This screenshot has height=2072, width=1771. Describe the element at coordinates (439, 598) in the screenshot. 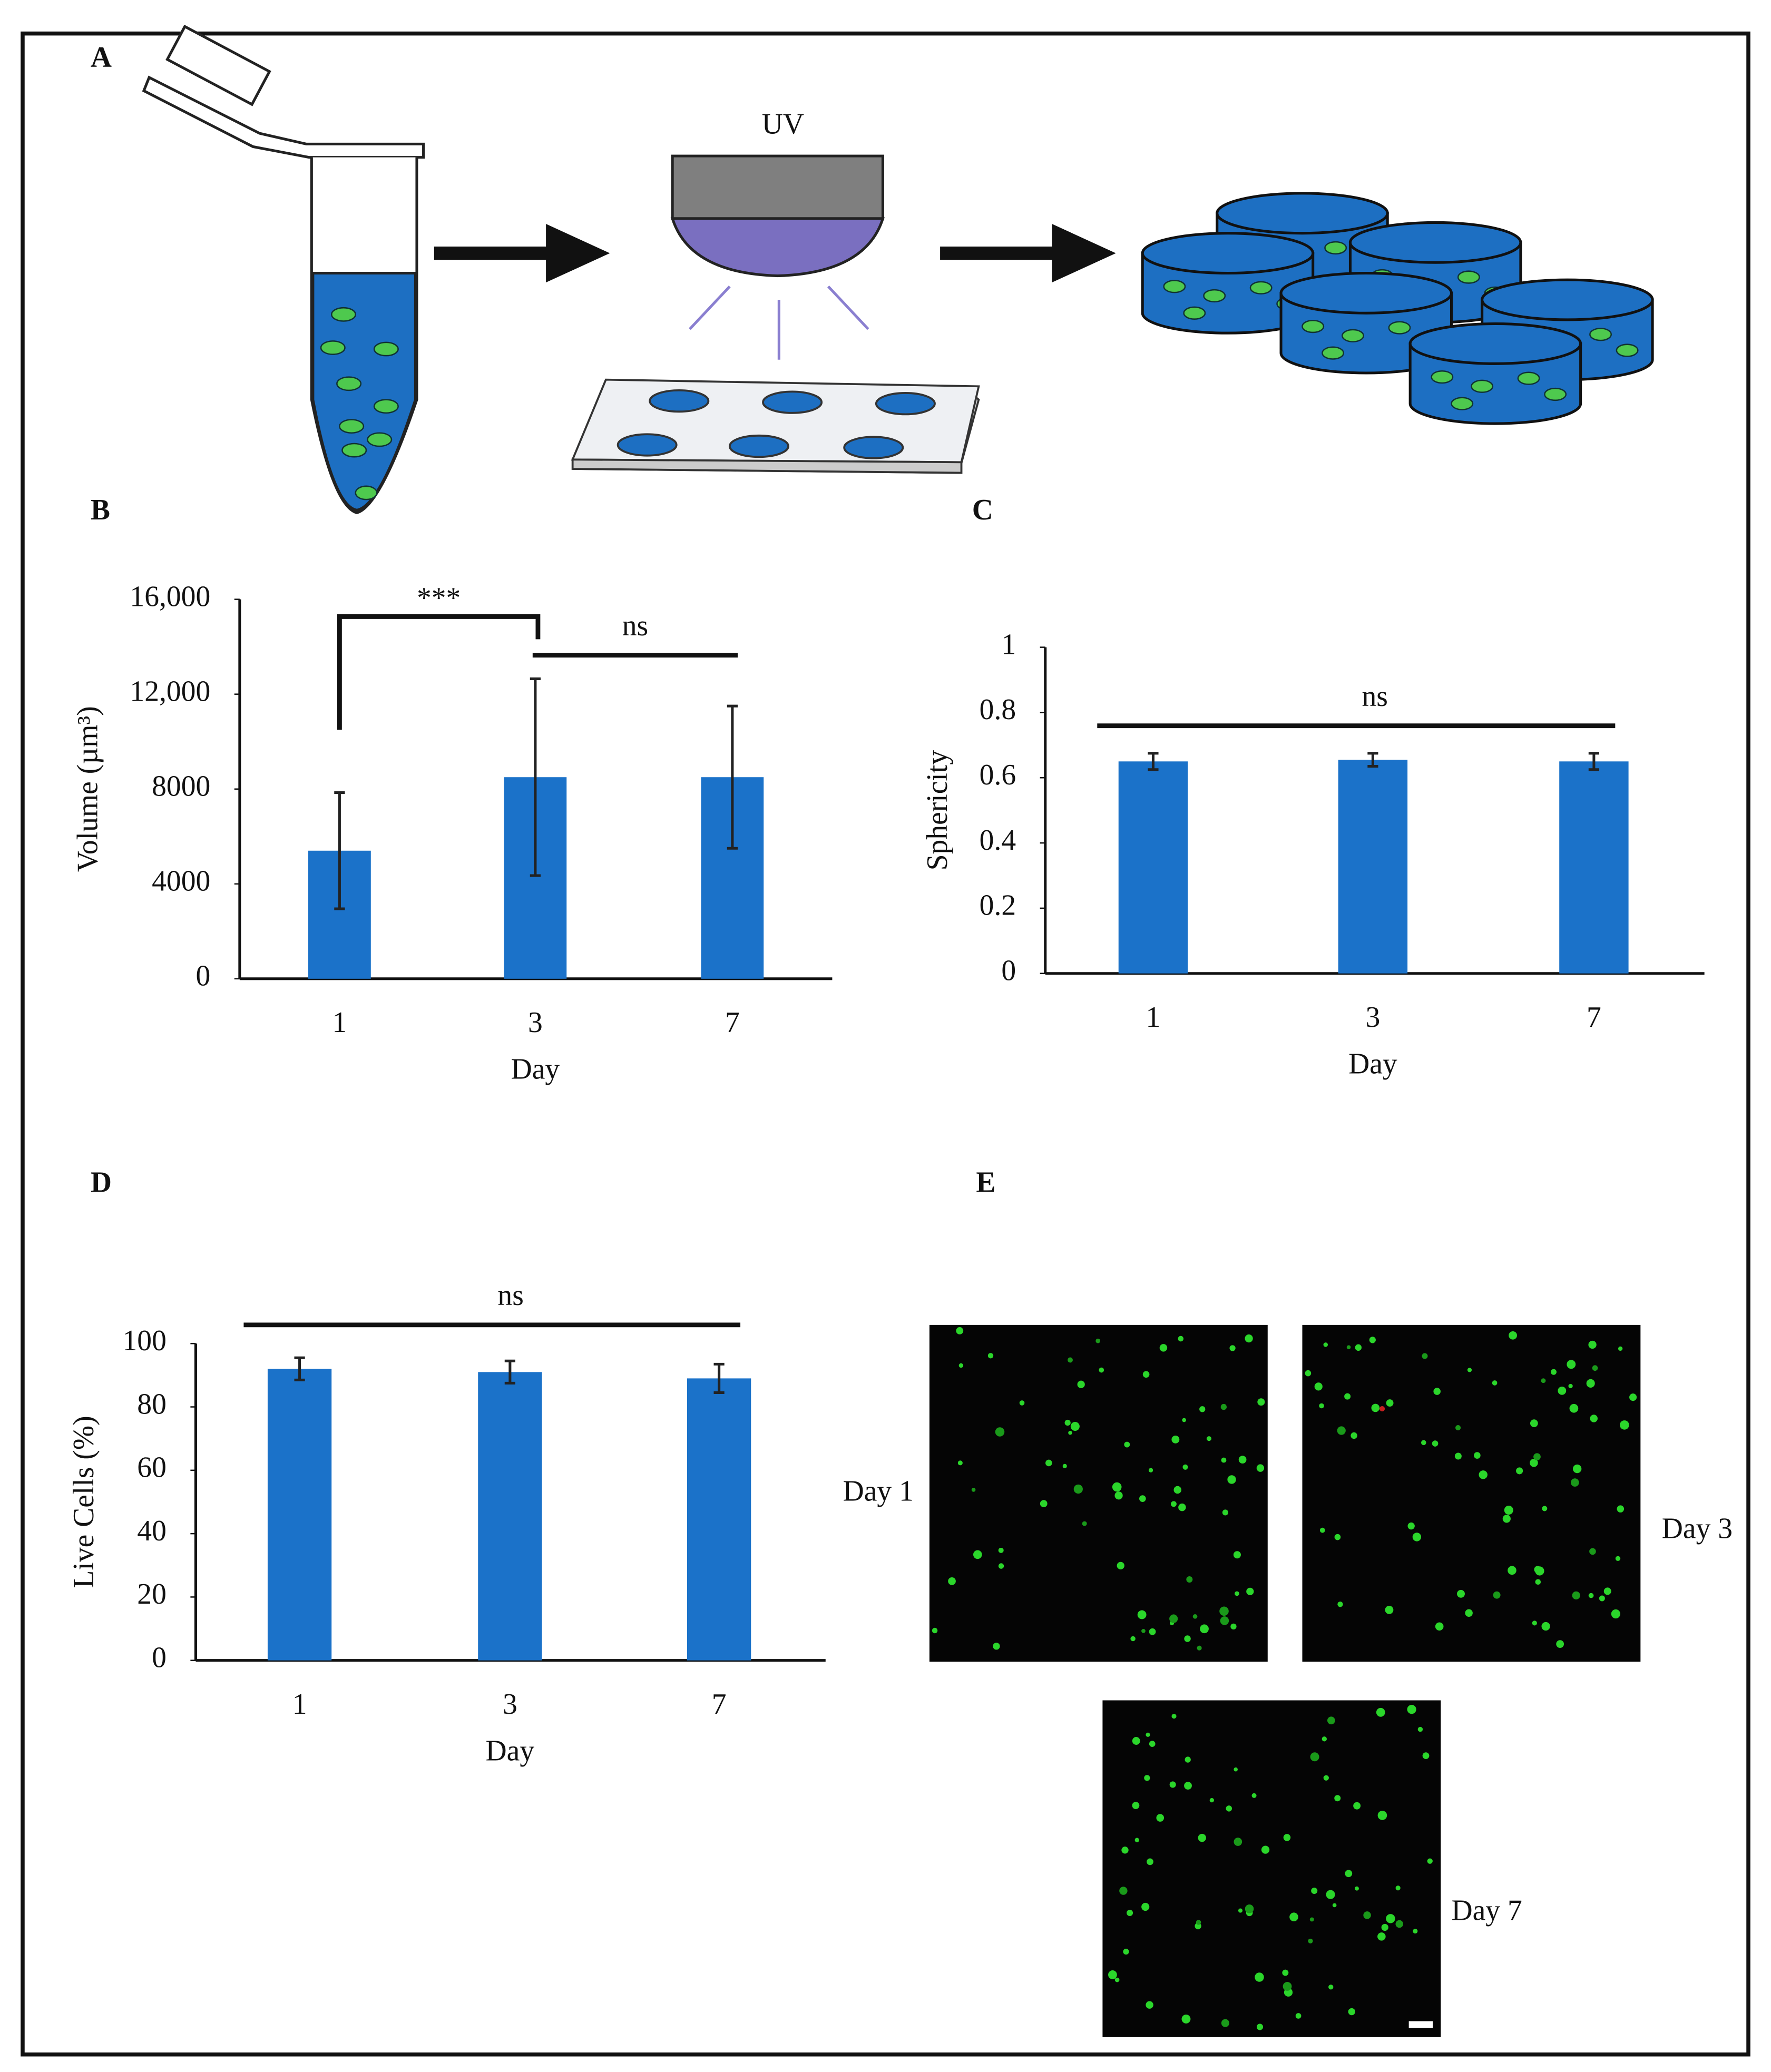

I see `significance-label: ***` at that location.